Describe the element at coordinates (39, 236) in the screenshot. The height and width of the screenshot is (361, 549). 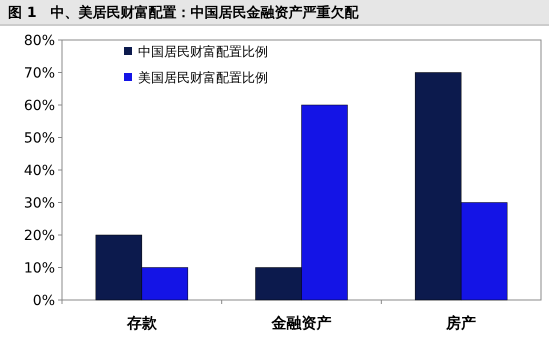
I see `y-tick-label: 20%` at that location.